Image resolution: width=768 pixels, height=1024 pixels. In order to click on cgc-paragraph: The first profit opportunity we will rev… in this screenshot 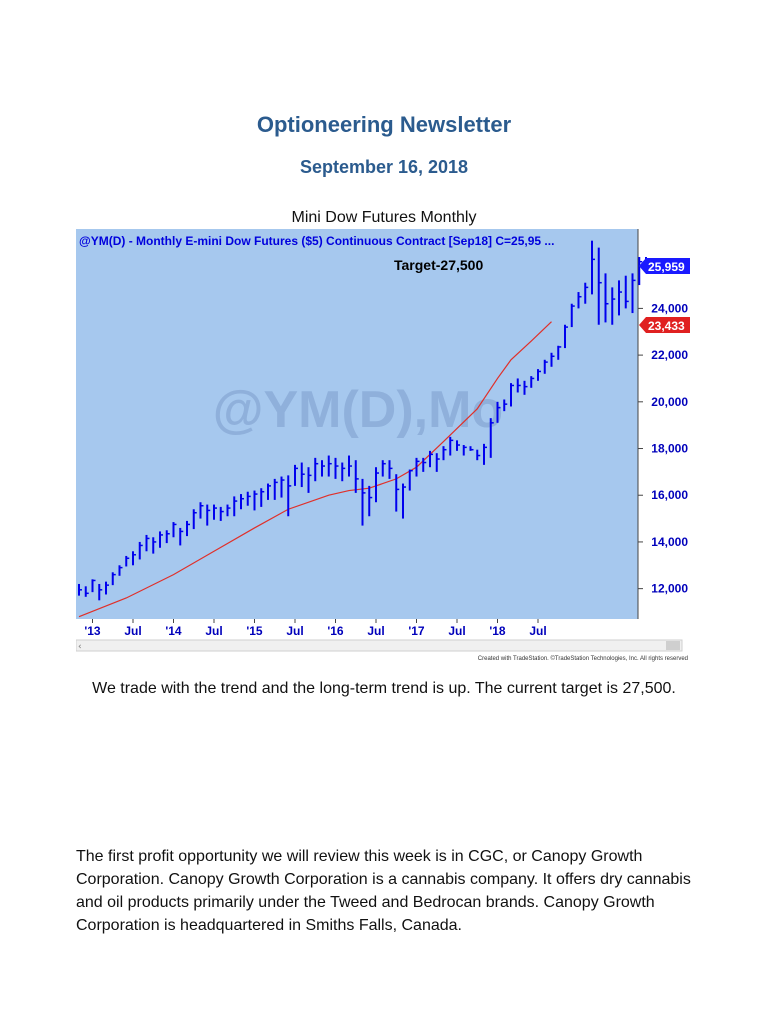, I will do `click(383, 891)`.